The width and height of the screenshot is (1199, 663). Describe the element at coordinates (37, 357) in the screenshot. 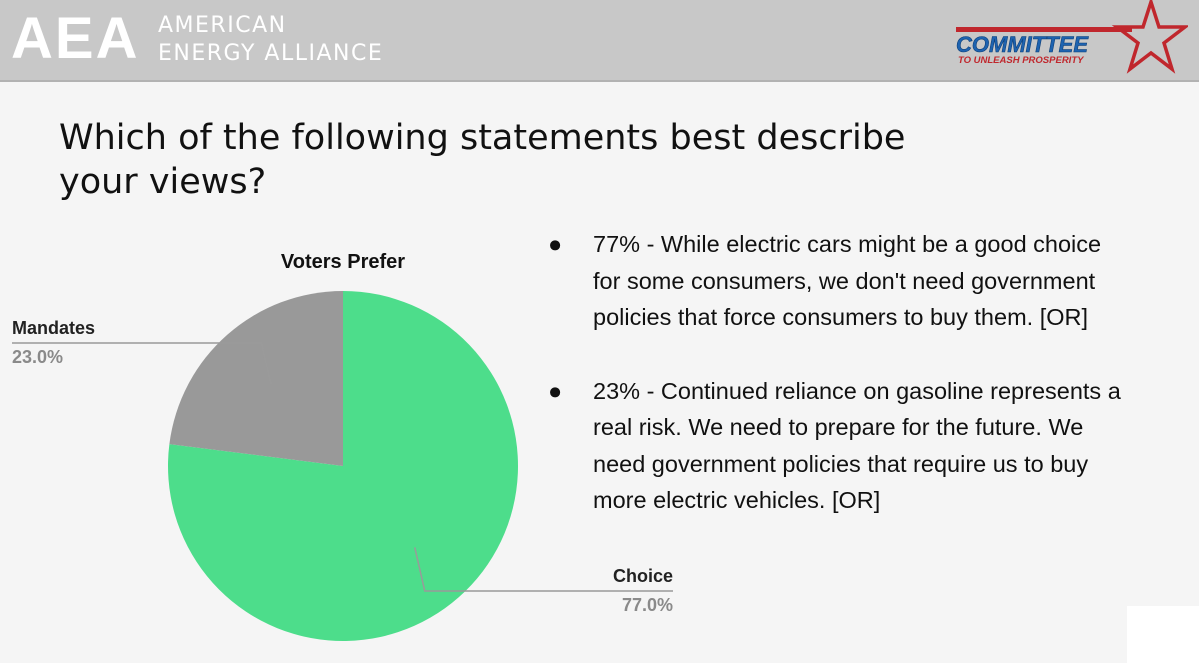

I see `slice-value-mandates: 23.0%` at that location.